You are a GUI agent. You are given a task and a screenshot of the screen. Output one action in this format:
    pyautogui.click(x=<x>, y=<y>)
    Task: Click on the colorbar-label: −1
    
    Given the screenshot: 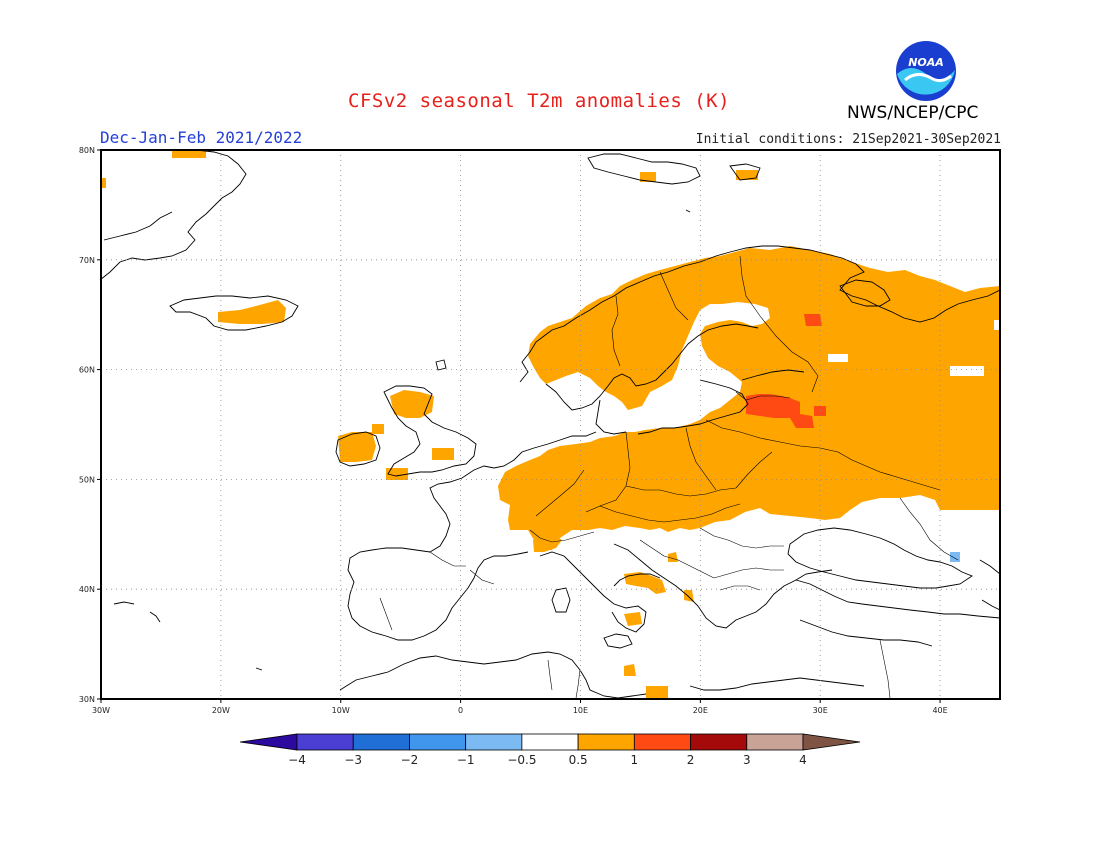 What is the action you would take?
    pyautogui.click(x=466, y=760)
    